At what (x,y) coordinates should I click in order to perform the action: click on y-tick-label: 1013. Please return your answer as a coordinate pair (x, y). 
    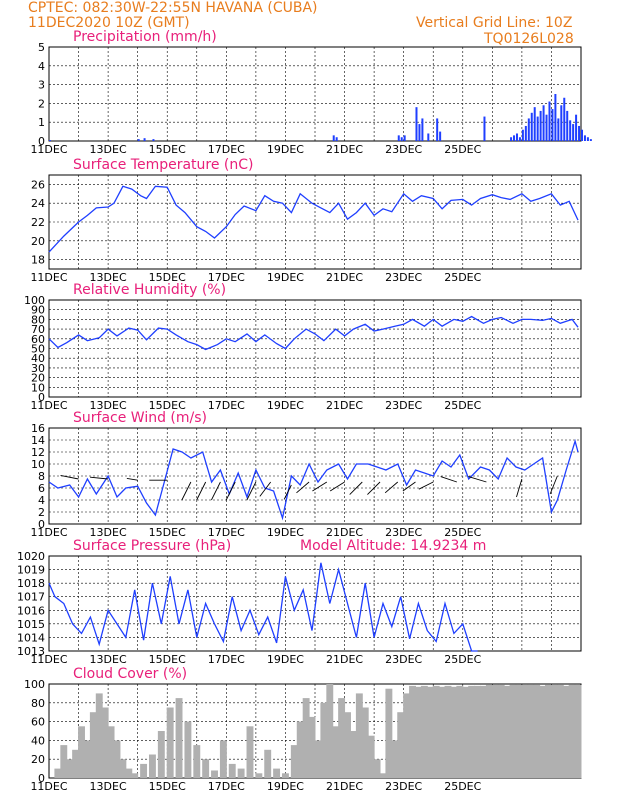
    Looking at the image, I should click on (31, 651).